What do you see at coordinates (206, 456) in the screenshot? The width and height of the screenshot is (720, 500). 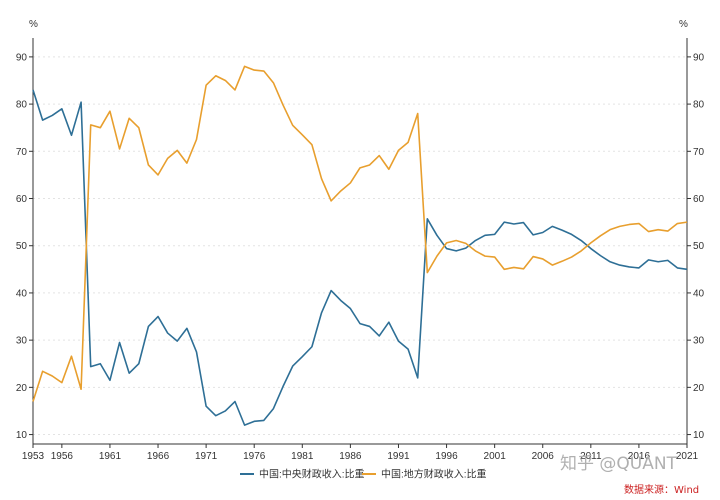 I see `x-tick-label-1971: 1971` at bounding box center [206, 456].